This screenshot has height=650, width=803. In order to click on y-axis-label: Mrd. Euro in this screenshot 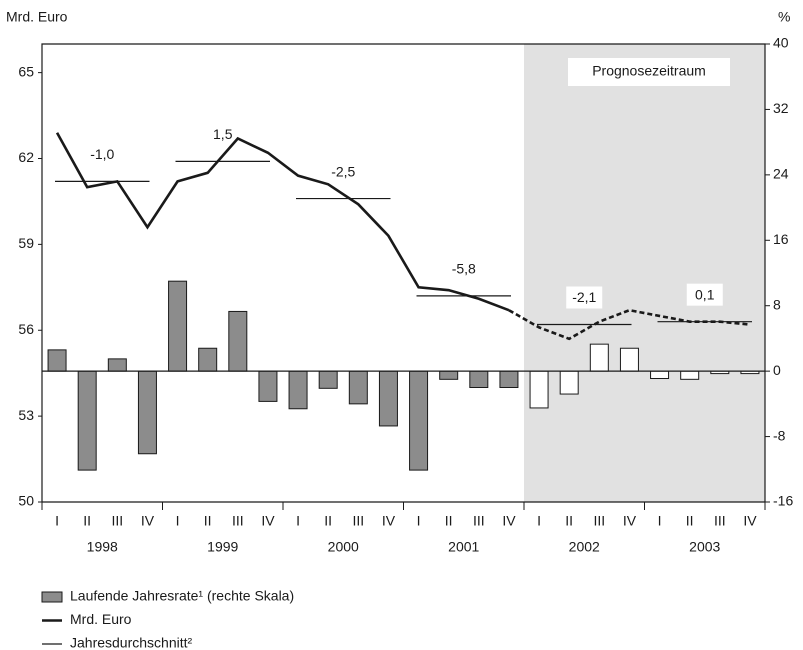, I will do `click(37, 17)`.